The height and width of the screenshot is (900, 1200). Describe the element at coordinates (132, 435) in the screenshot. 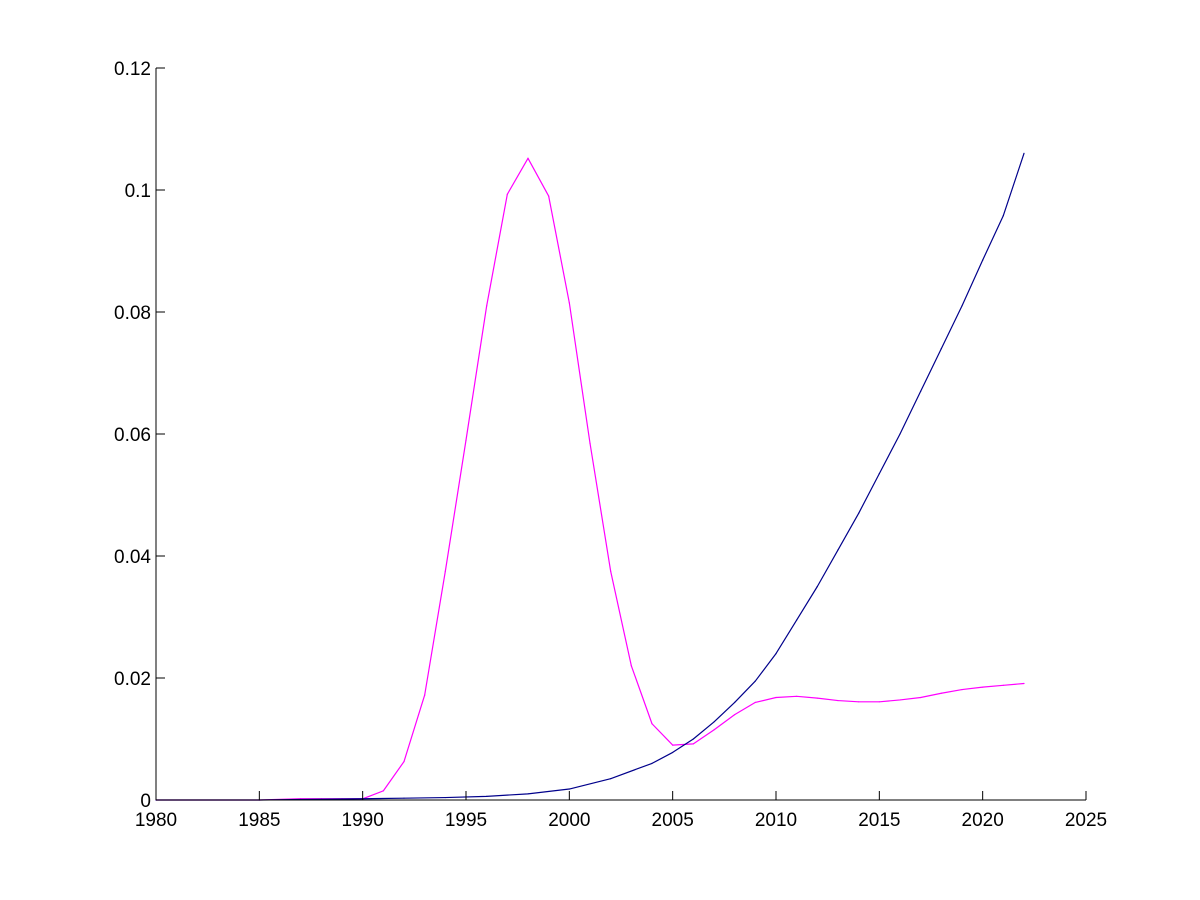

I see `y-tick-label: 0.06` at that location.